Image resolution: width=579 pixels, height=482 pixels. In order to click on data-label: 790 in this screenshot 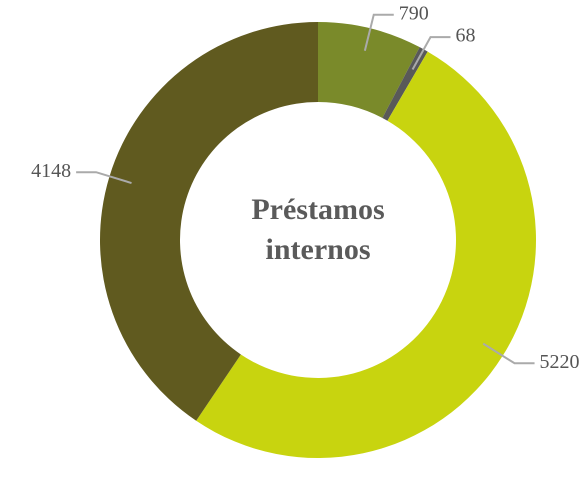, I will do `click(414, 13)`.